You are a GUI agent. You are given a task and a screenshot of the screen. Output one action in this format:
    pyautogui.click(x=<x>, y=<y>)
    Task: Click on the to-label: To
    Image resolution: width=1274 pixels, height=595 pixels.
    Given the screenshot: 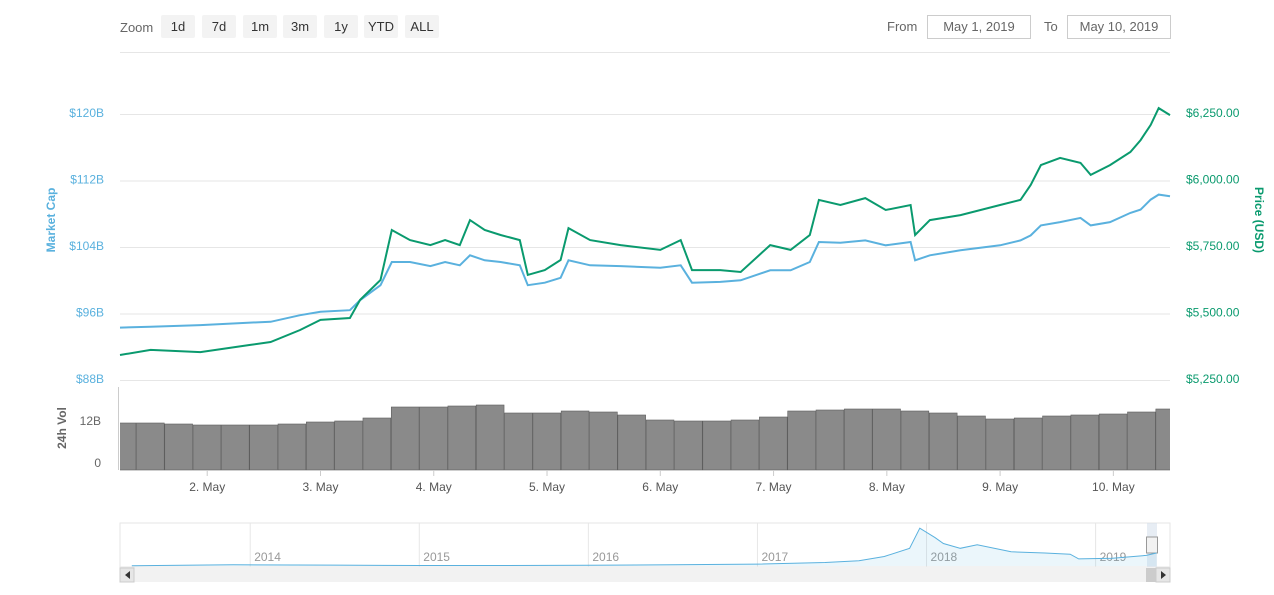 What is the action you would take?
    pyautogui.click(x=1051, y=26)
    